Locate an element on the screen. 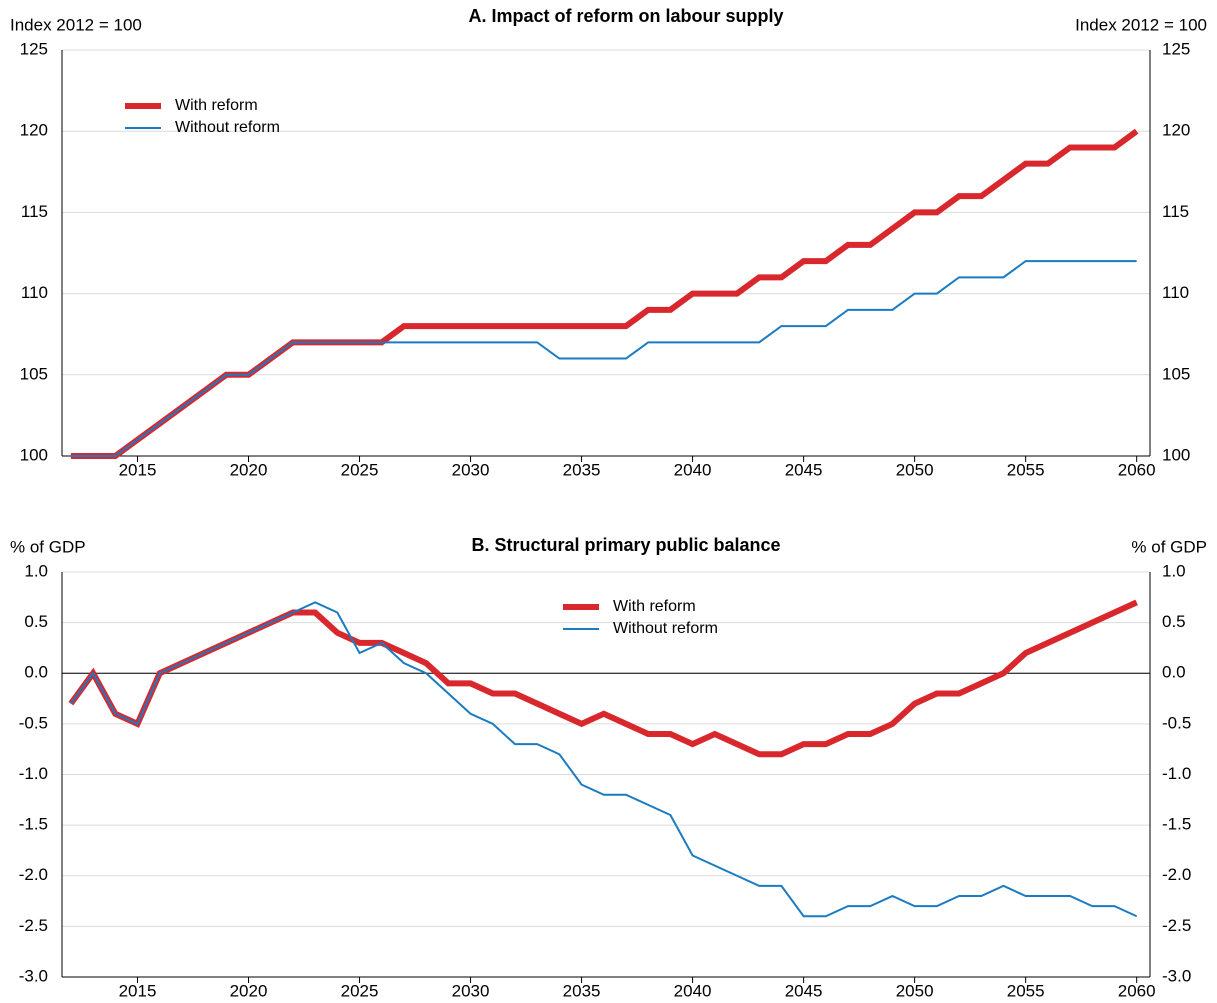  y2-tick-label: -3.0 is located at coordinates (1176, 975).